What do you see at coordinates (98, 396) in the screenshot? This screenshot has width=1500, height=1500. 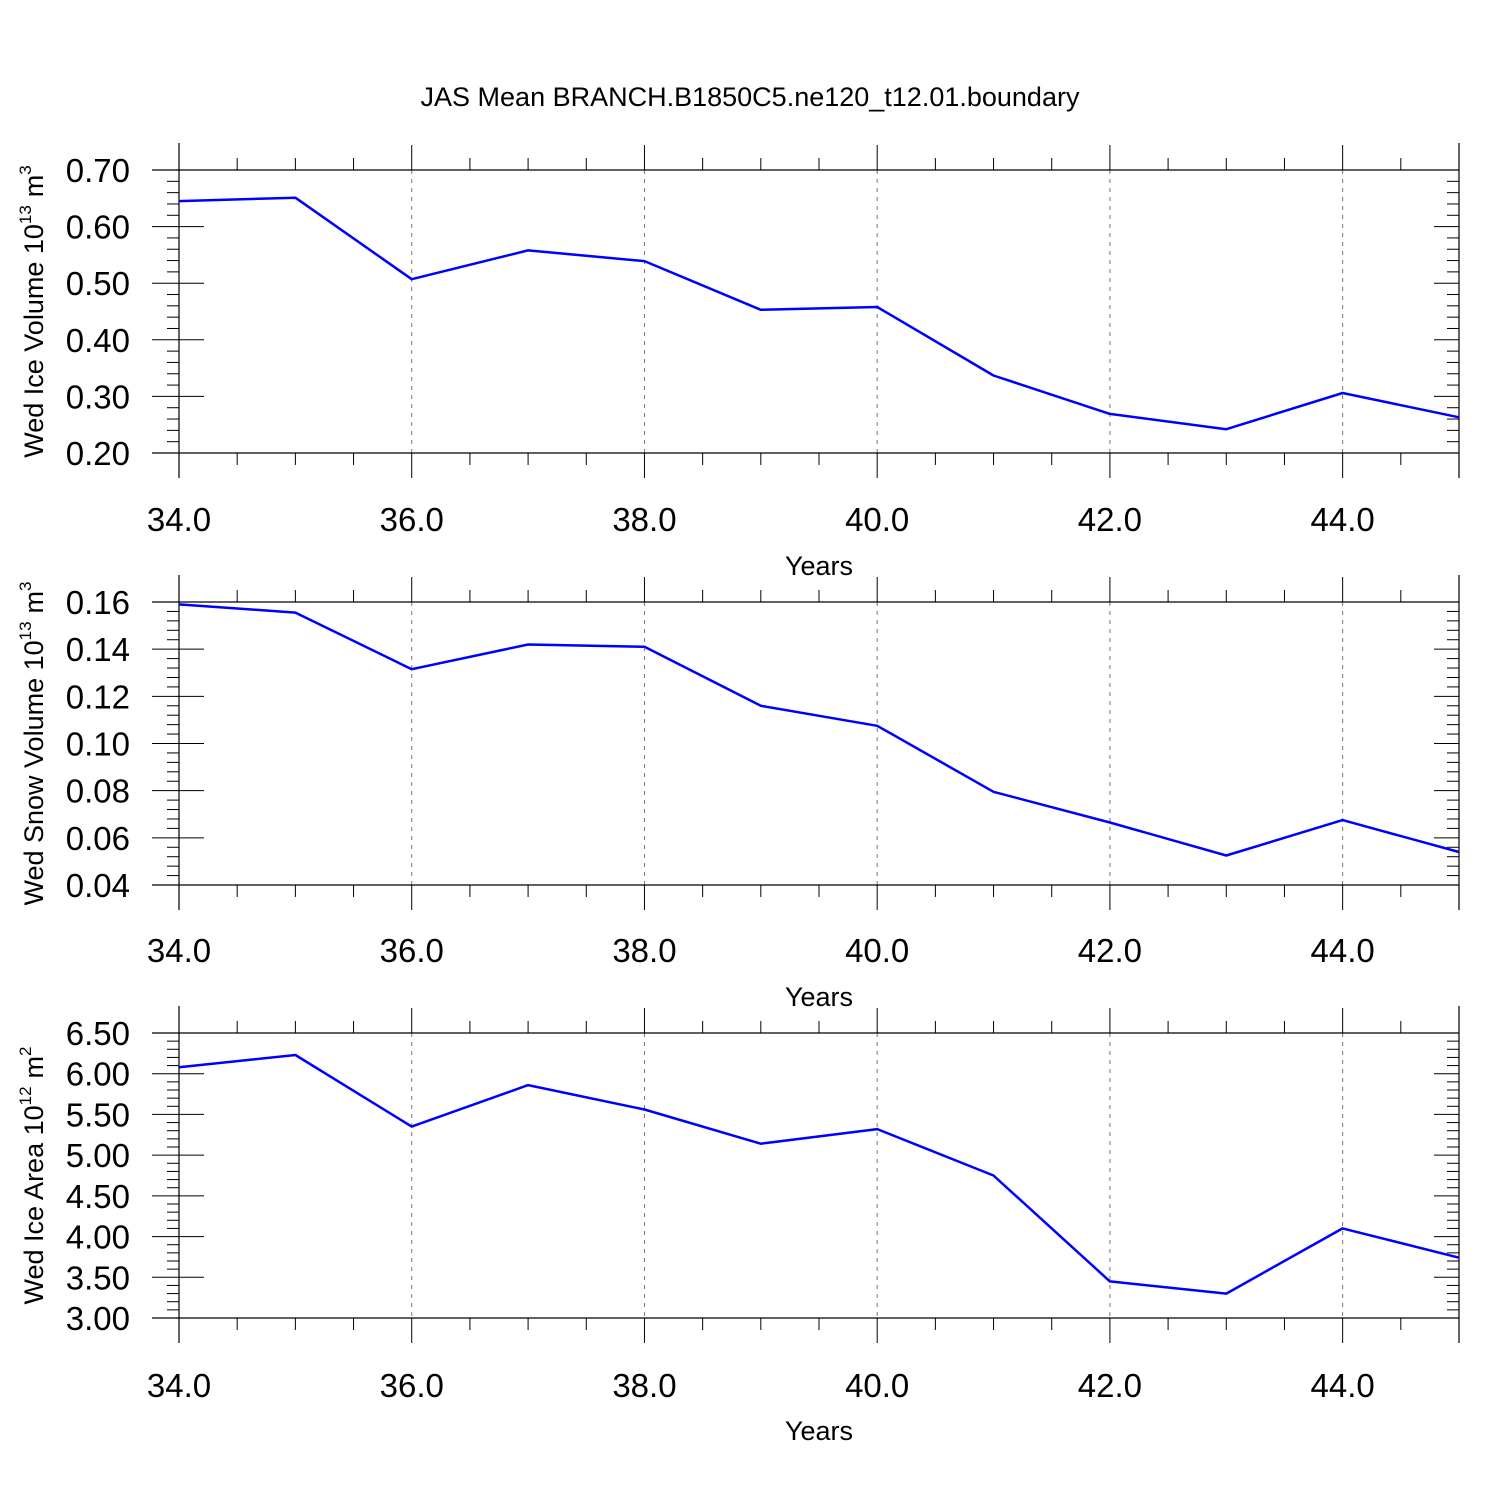 I see `y-tick-label: 0.30` at bounding box center [98, 396].